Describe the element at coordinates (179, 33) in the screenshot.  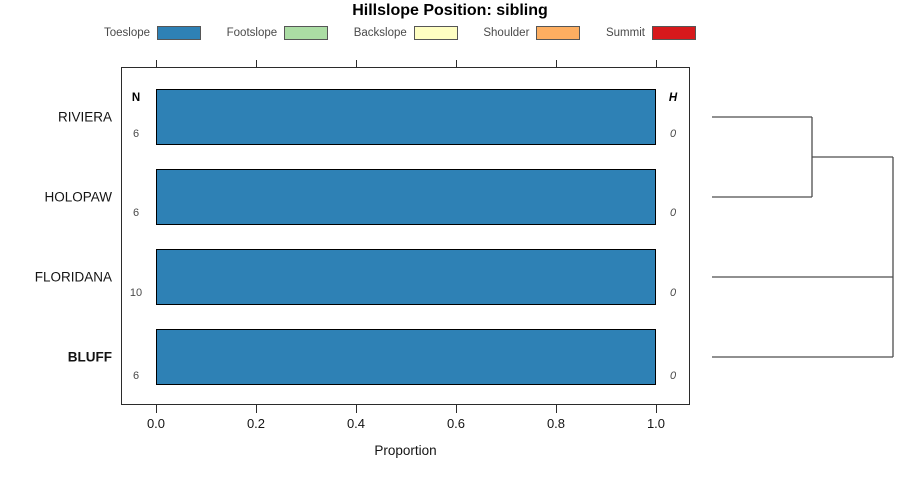
I see `legend-swatch-toeslope` at that location.